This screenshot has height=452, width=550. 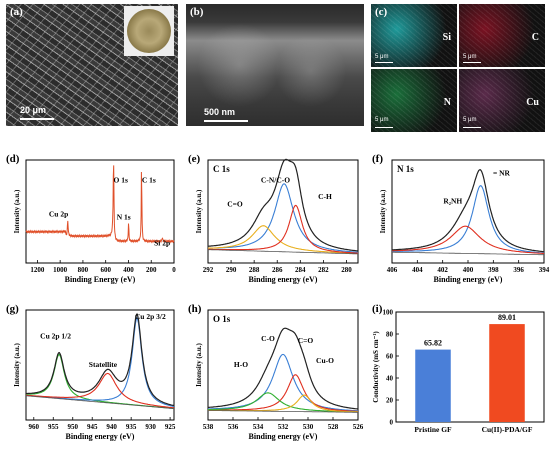 I want to click on x-tick-label: 960, so click(x=34, y=427).